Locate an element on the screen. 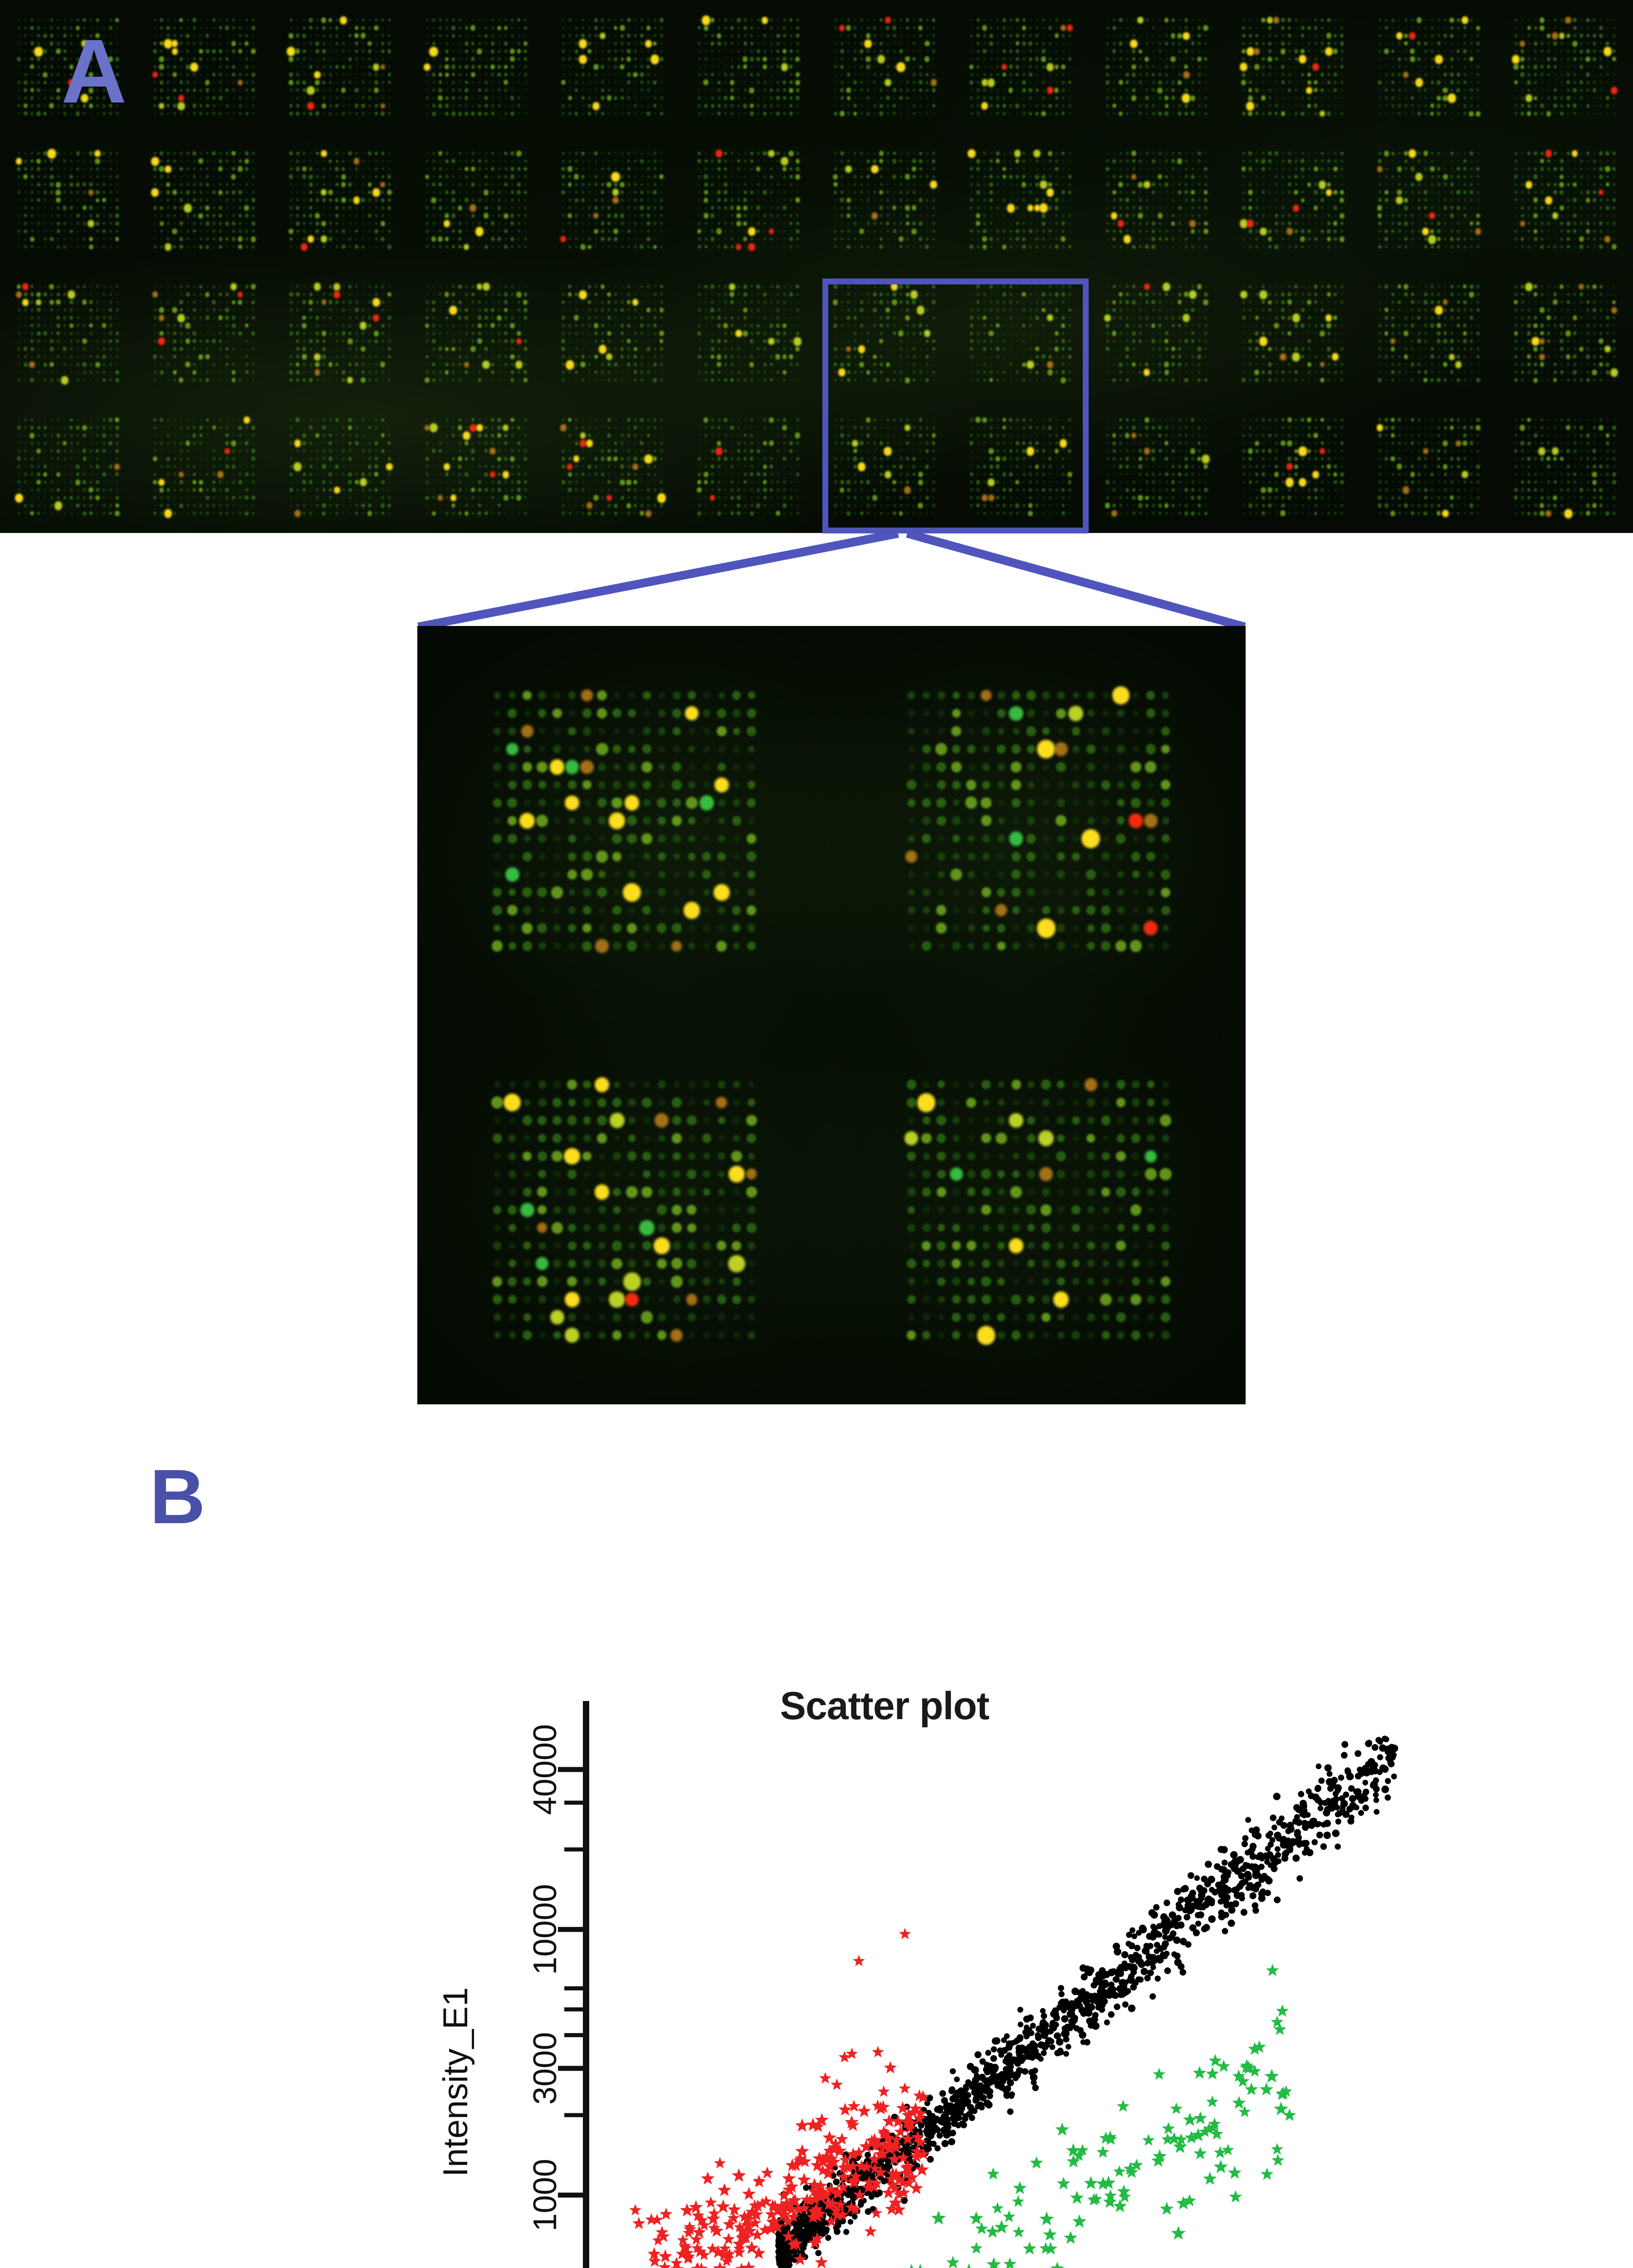  selection-box is located at coordinates (955, 406).